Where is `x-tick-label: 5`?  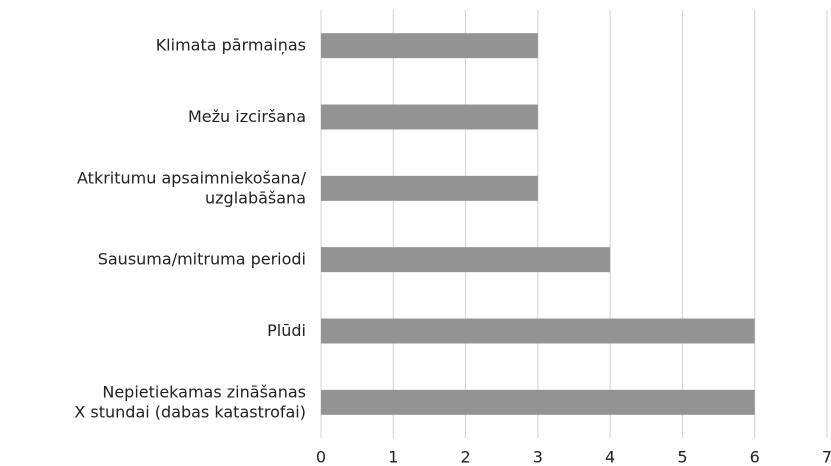 x-tick-label: 5 is located at coordinates (682, 457).